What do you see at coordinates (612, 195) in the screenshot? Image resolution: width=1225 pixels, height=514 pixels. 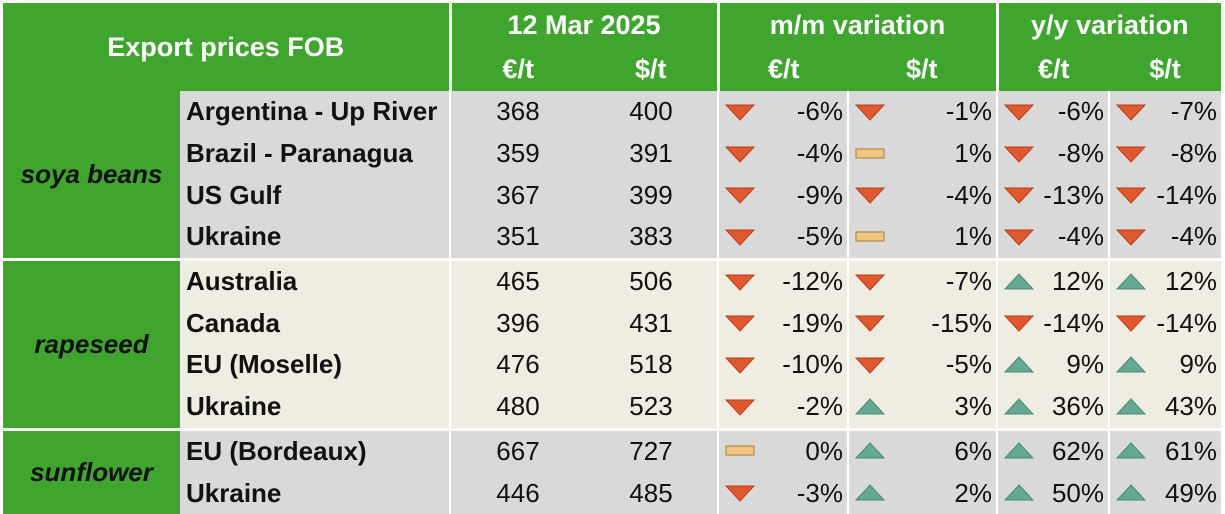 I see `table-row: US Gulf 367 399 -9% -4% -13% -14%` at bounding box center [612, 195].